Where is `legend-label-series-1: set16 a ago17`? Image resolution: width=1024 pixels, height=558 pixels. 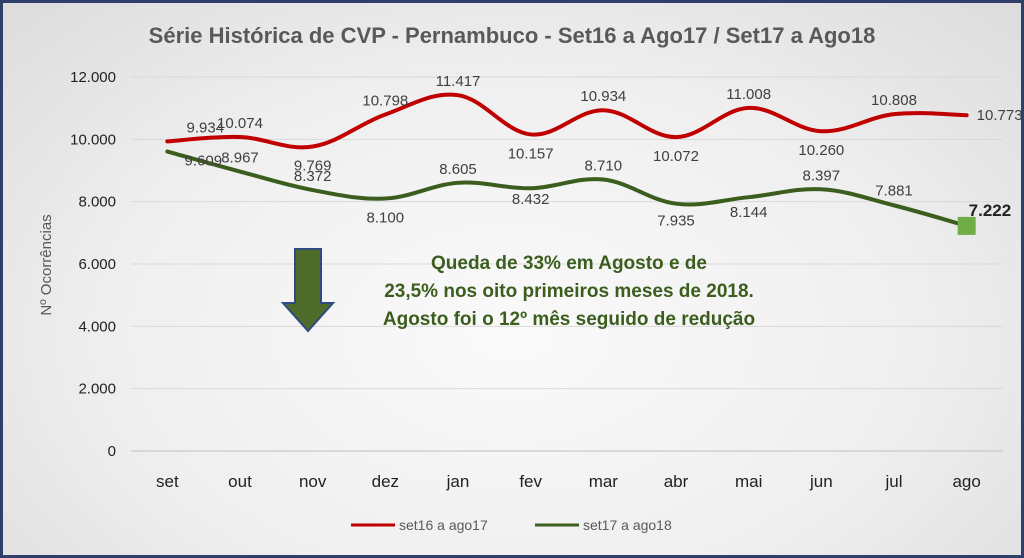
legend-label-series-1: set16 a ago17 is located at coordinates (443, 525).